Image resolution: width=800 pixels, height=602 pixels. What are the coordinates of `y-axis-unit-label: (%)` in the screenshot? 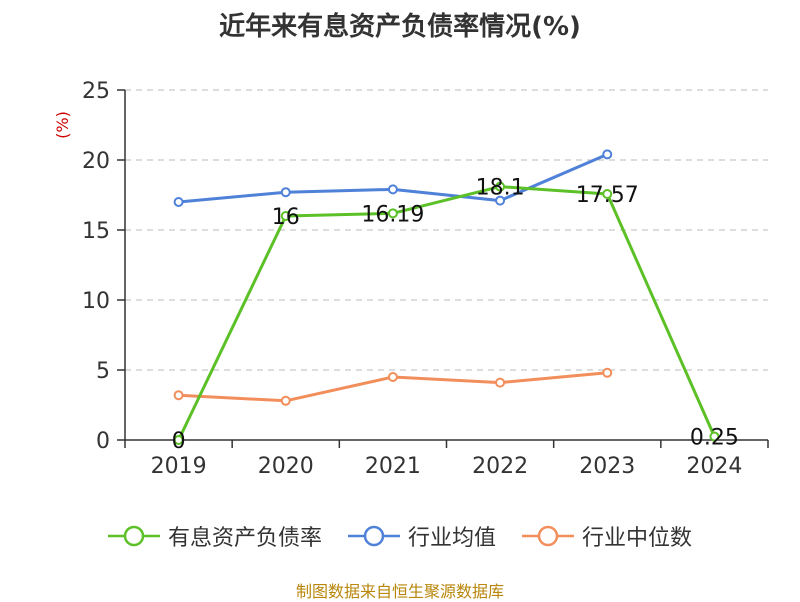 It's located at (62, 125).